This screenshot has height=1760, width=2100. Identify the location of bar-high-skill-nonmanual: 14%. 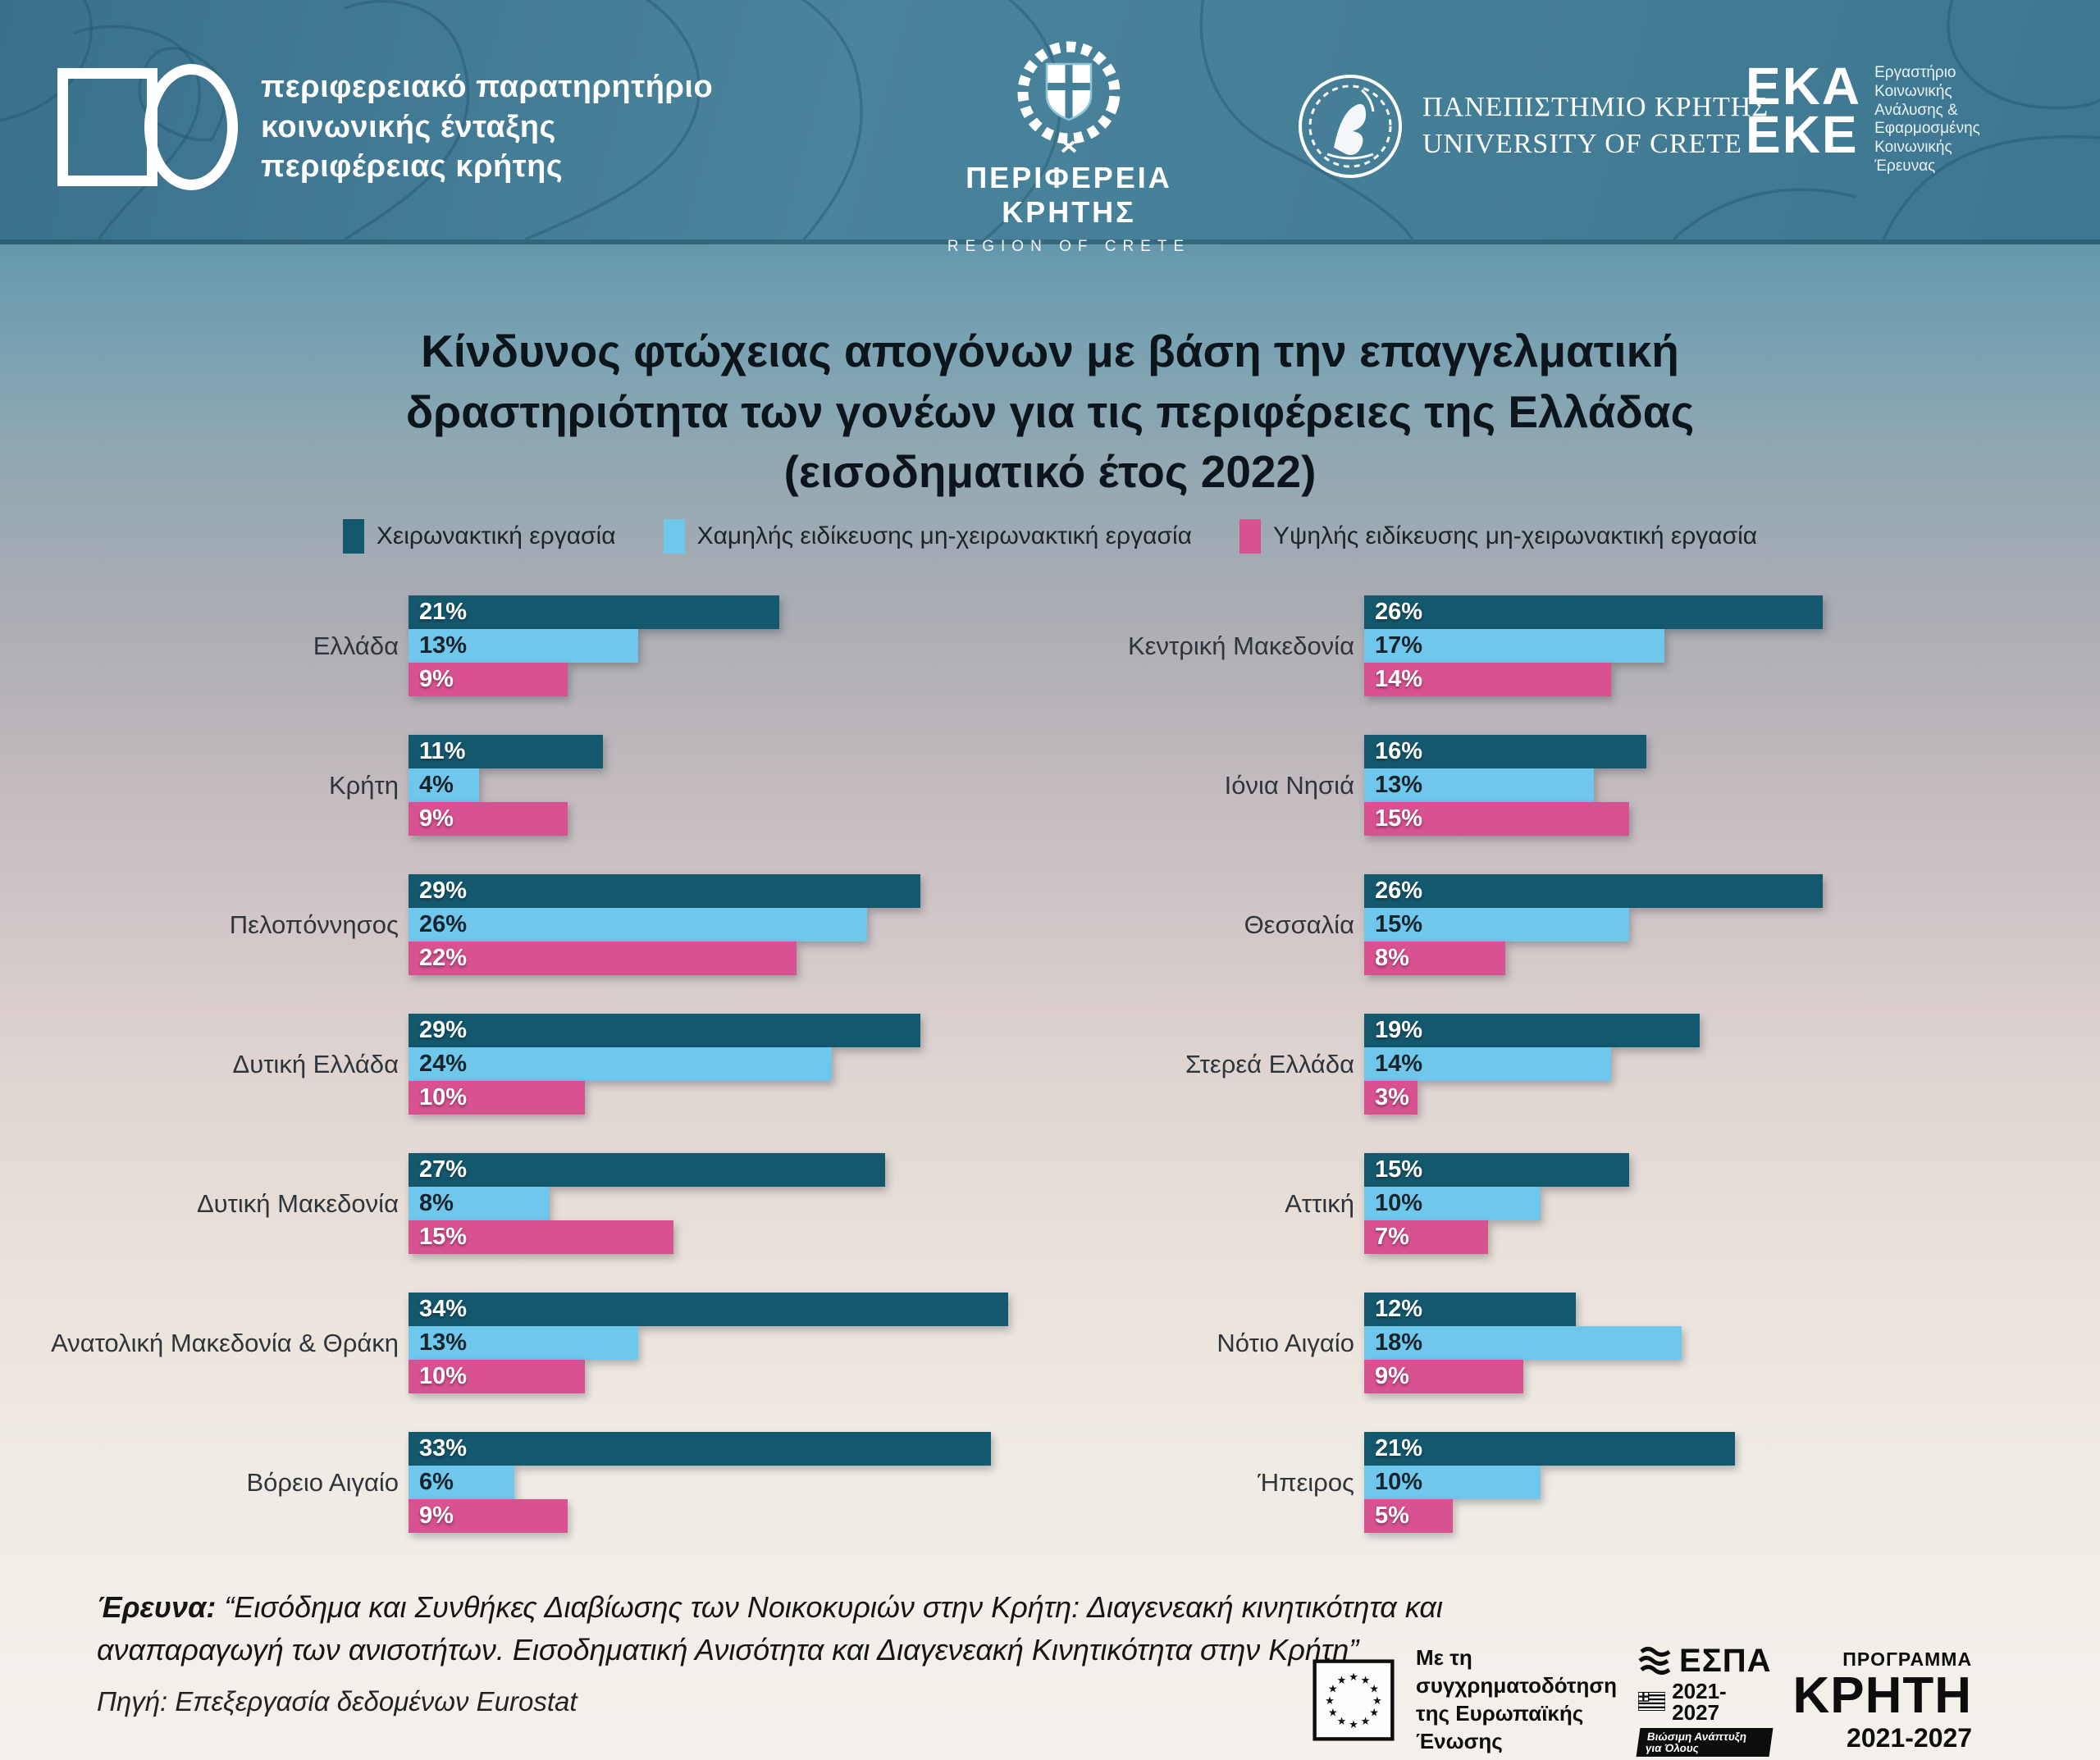
(1488, 679).